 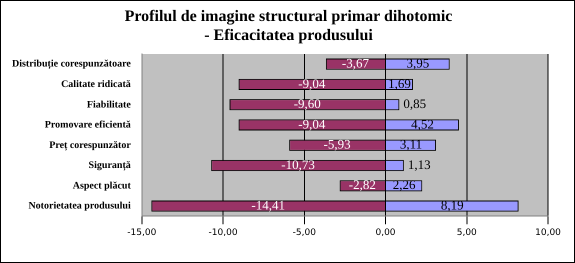 I want to click on x-tick-label: -10,00, so click(x=223, y=233).